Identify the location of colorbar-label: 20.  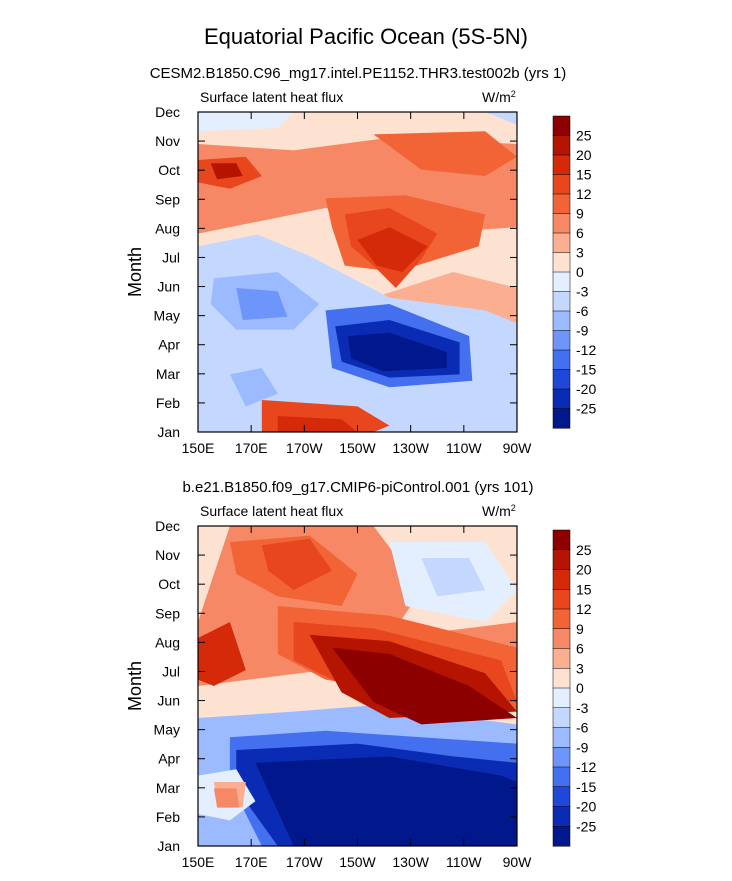
(584, 570).